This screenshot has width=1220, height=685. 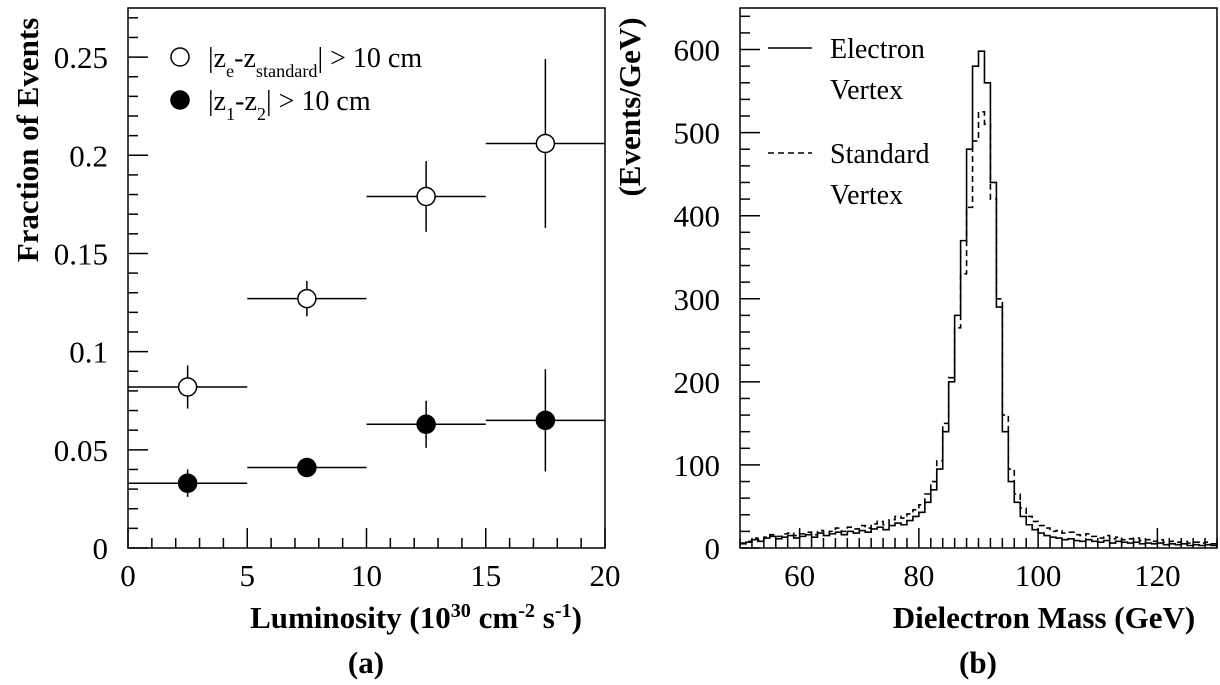 I want to click on y-tick-label: 0.2, so click(x=88, y=155).